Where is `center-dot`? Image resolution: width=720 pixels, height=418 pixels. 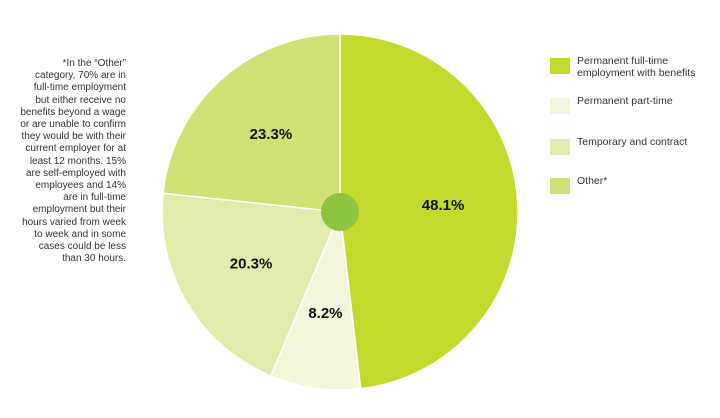 center-dot is located at coordinates (340, 212).